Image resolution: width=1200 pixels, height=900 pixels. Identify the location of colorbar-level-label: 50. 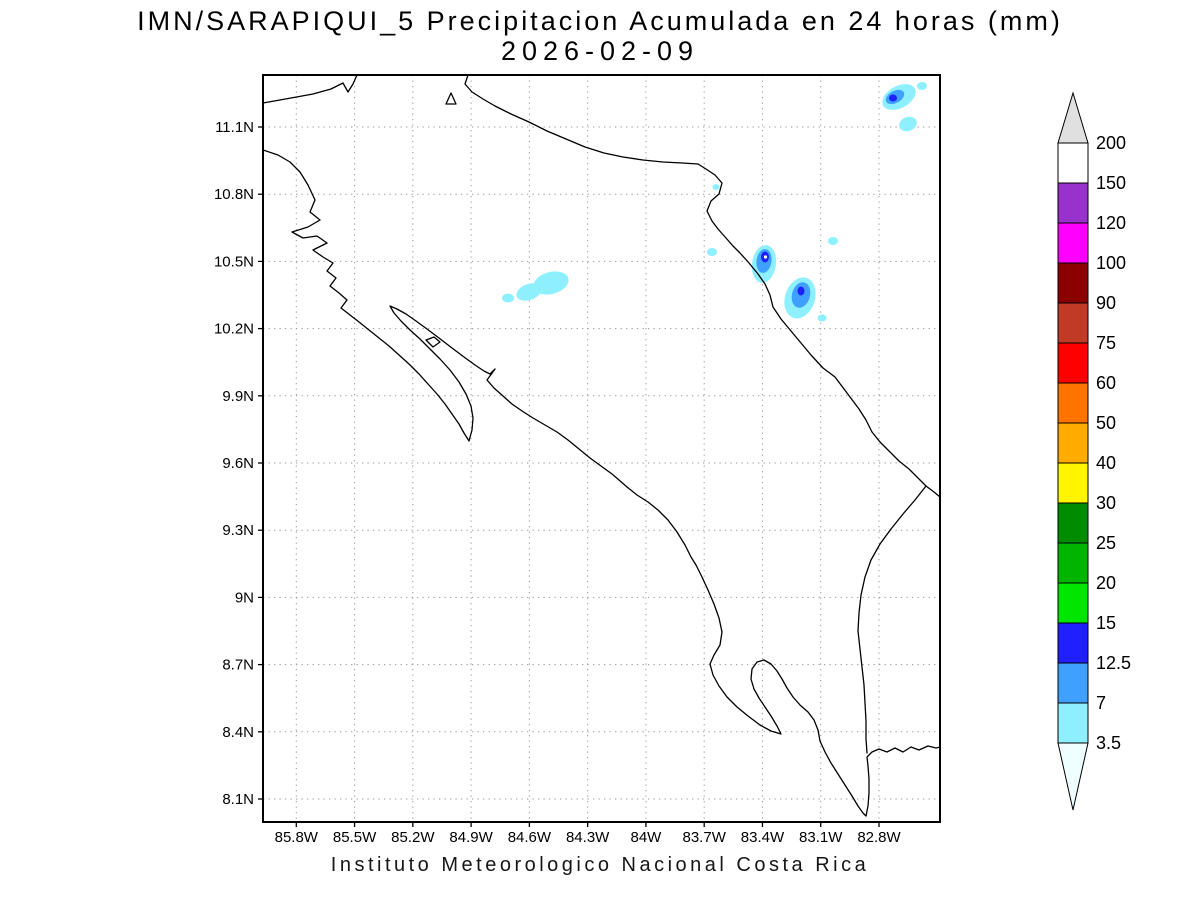
(1106, 423).